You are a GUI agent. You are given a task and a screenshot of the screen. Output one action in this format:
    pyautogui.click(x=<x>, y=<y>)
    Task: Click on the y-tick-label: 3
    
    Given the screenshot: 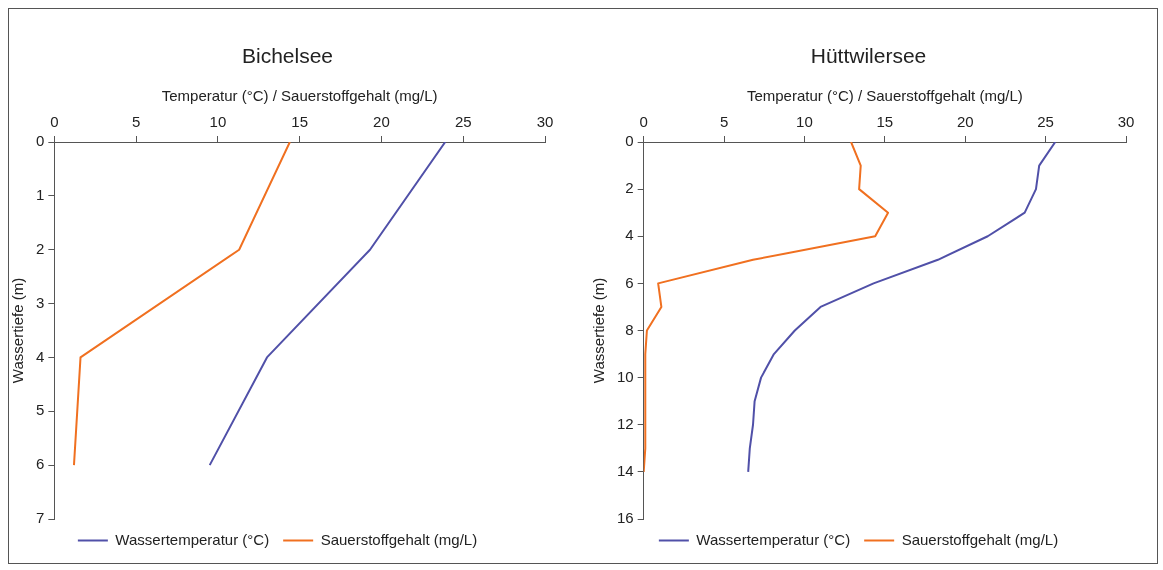 What is the action you would take?
    pyautogui.click(x=40, y=302)
    